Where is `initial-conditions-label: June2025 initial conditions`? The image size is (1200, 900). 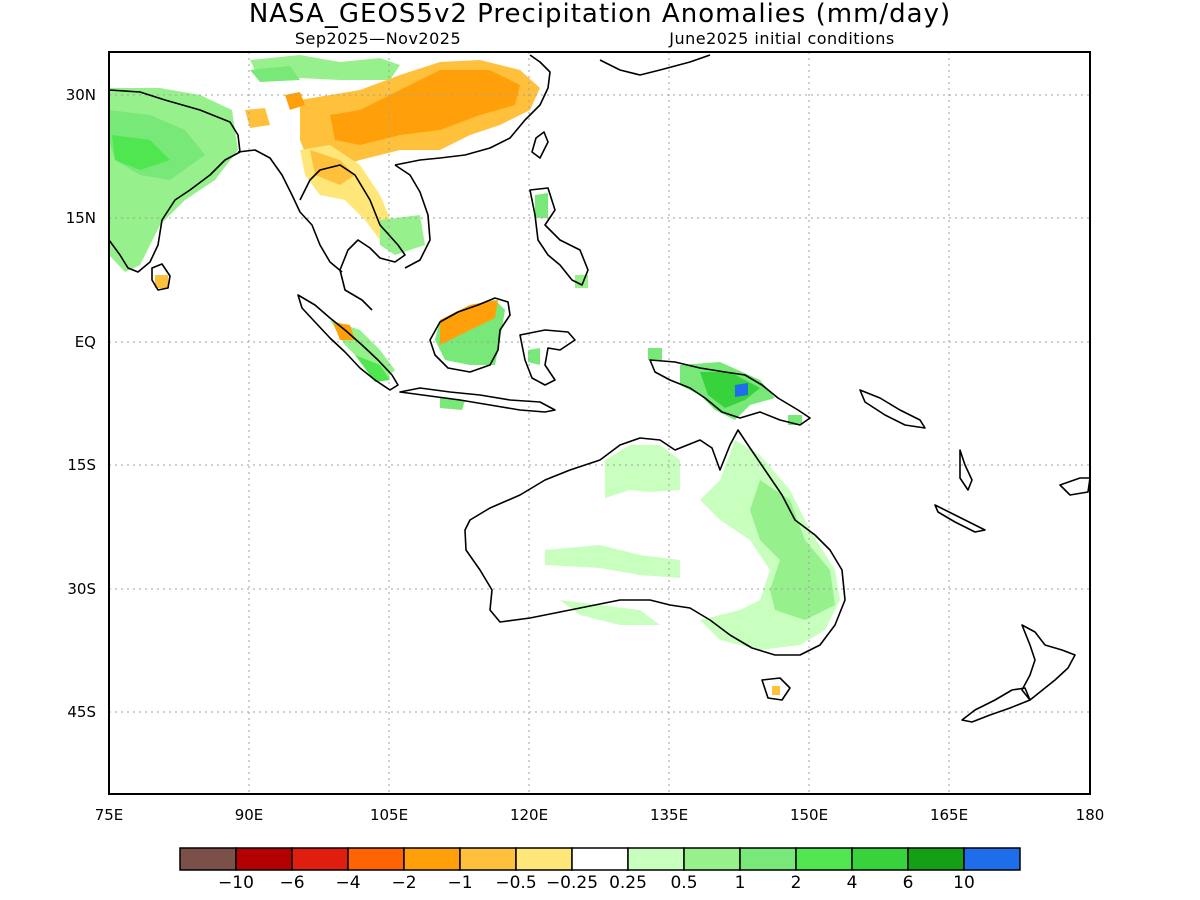 initial-conditions-label: June2025 initial conditions is located at coordinates (781, 38).